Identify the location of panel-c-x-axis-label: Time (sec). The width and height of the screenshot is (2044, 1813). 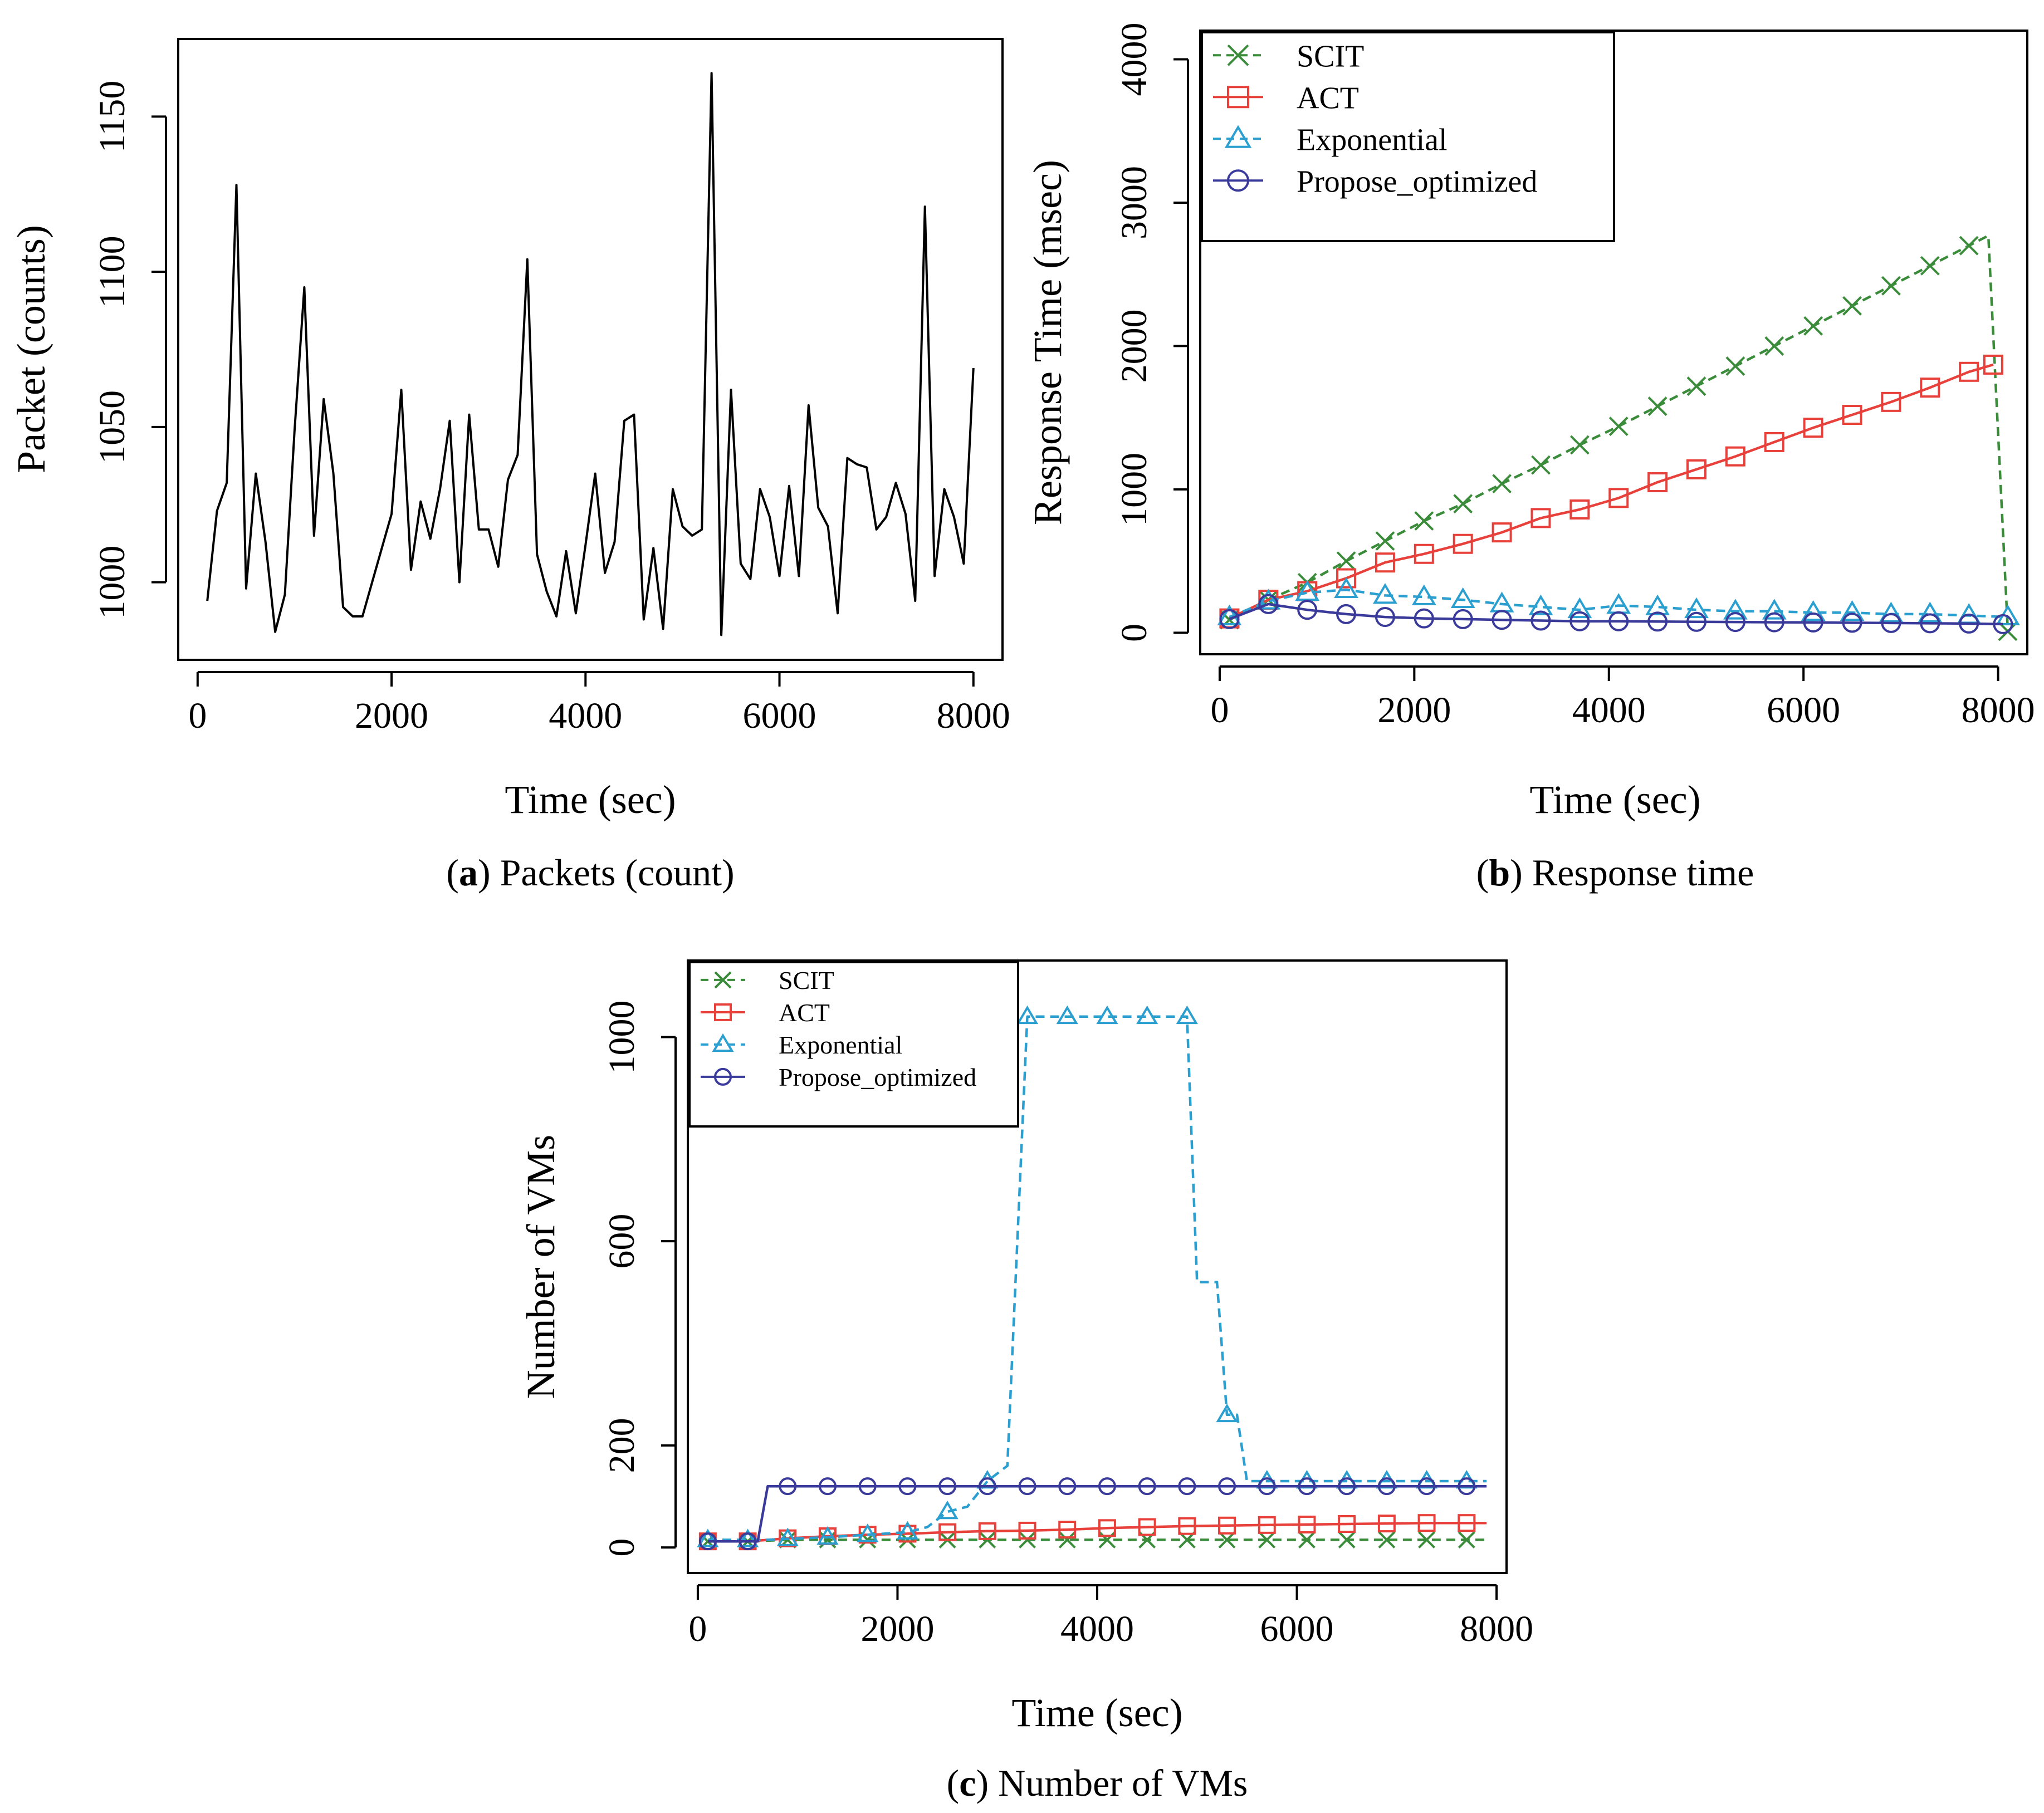
(1096, 1712).